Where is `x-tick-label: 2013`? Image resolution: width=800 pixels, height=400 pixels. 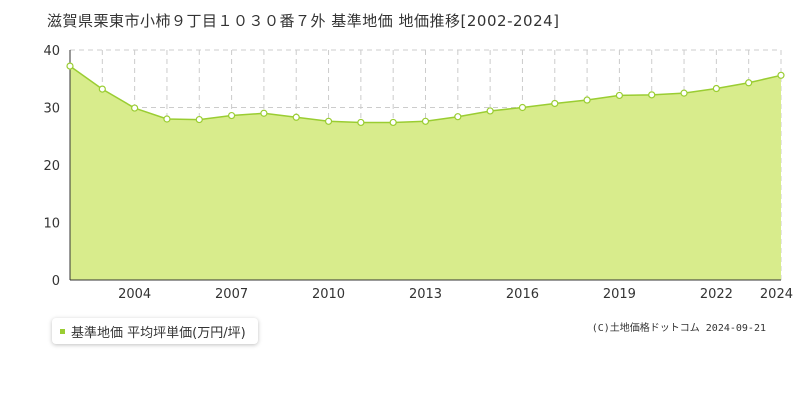
x-tick-label: 2013 is located at coordinates (425, 294).